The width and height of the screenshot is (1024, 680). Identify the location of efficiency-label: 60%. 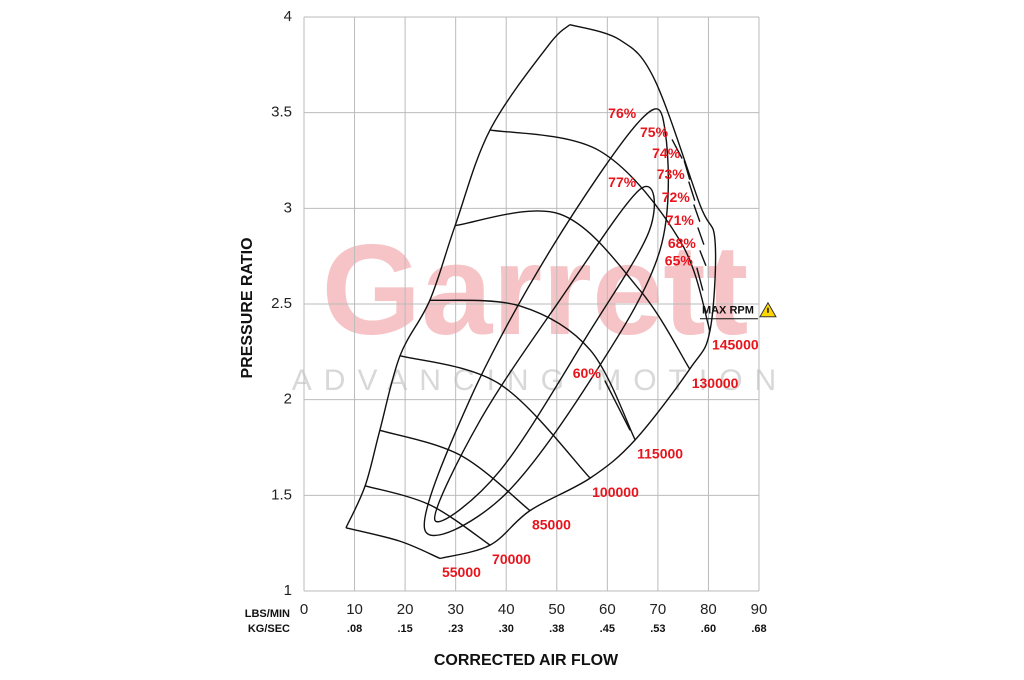
(587, 373).